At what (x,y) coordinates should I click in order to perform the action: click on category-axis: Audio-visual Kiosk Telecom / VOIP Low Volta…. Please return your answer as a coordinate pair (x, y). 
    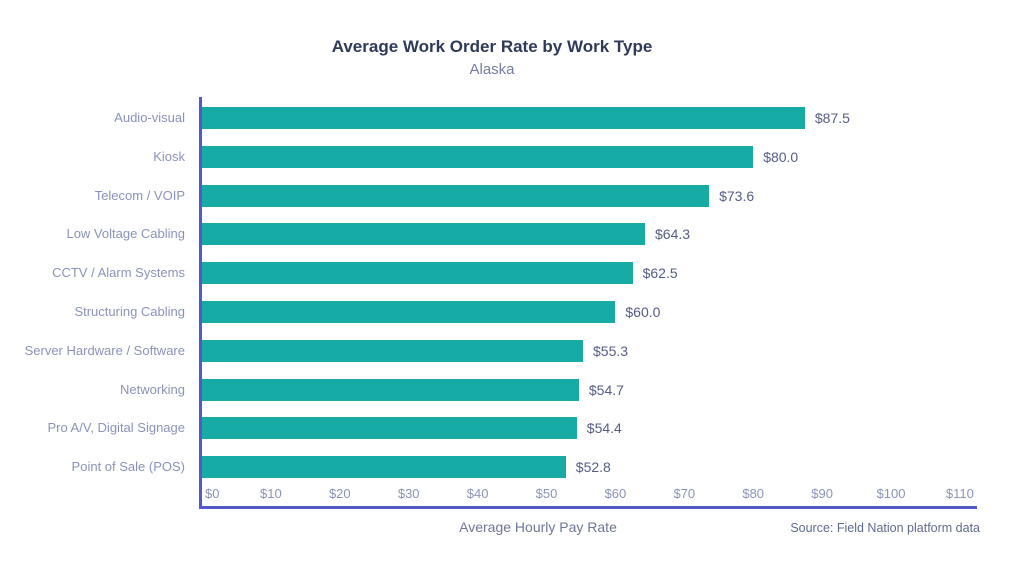
    Looking at the image, I should click on (92, 303).